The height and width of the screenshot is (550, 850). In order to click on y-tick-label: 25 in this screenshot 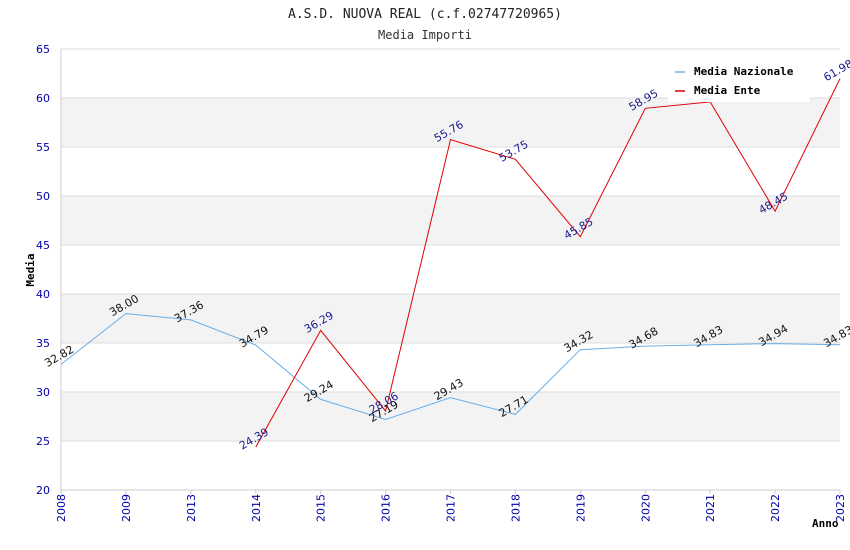, I will do `click(43, 441)`.